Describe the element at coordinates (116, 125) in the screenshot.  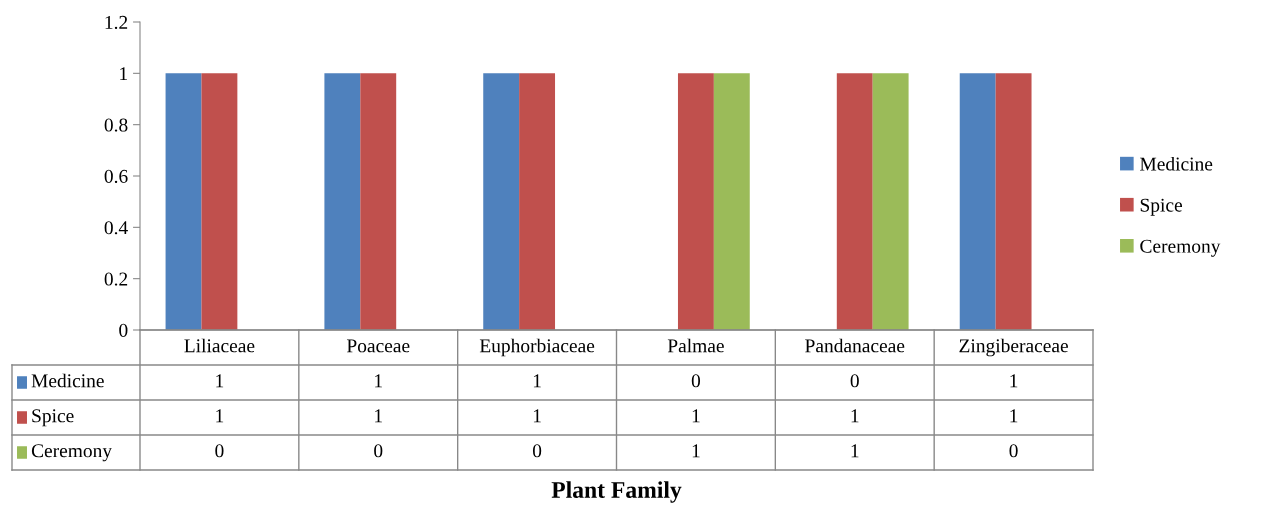
I see `y-tick-label: 0.8` at that location.